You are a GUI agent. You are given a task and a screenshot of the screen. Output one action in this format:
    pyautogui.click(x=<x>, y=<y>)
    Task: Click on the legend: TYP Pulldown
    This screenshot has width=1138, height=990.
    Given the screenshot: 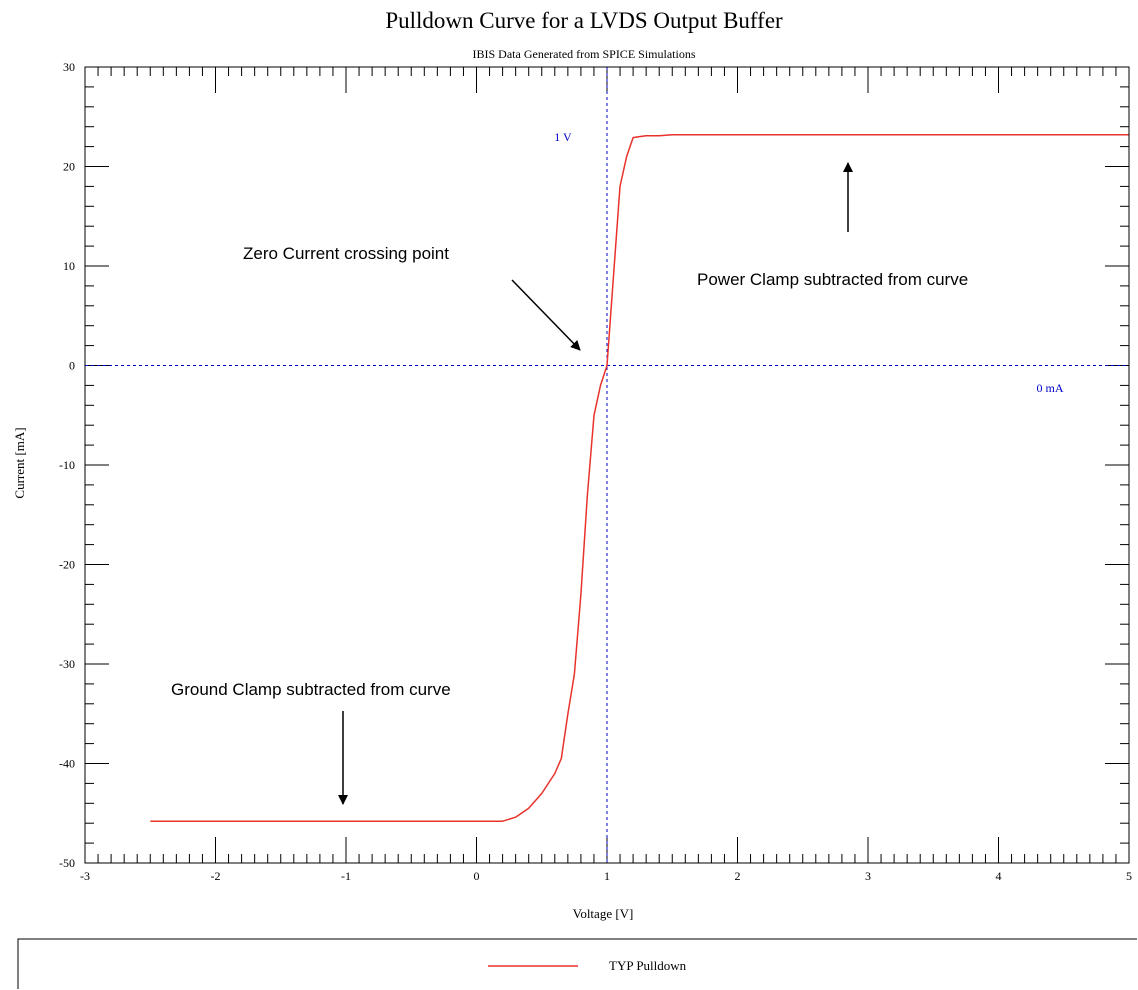 What is the action you would take?
    pyautogui.click(x=577, y=963)
    